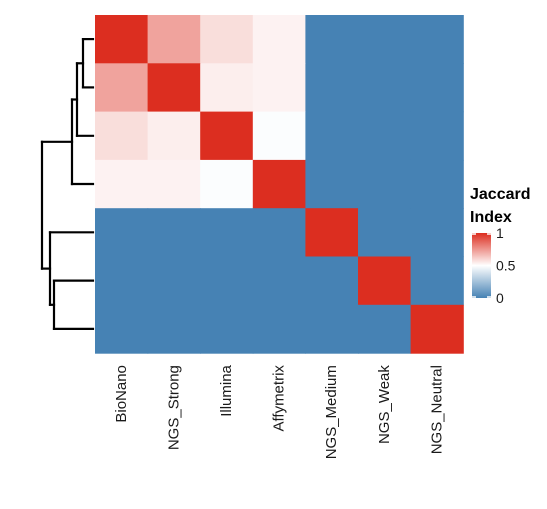  Describe the element at coordinates (332, 233) in the screenshot. I see `heatmap-cell-NGS_Medium-NGS_Medium` at that location.